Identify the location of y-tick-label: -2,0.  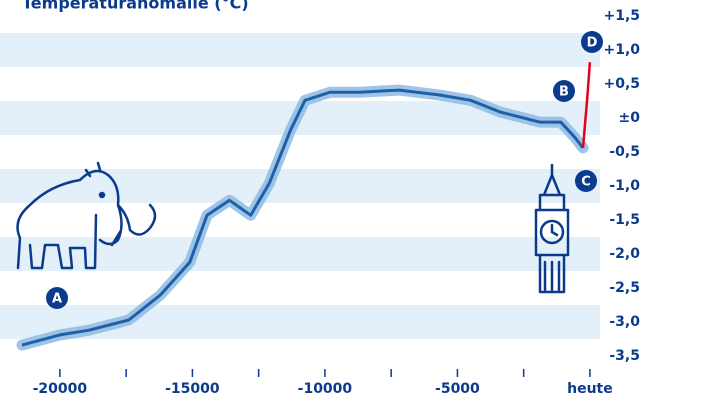
(624, 254).